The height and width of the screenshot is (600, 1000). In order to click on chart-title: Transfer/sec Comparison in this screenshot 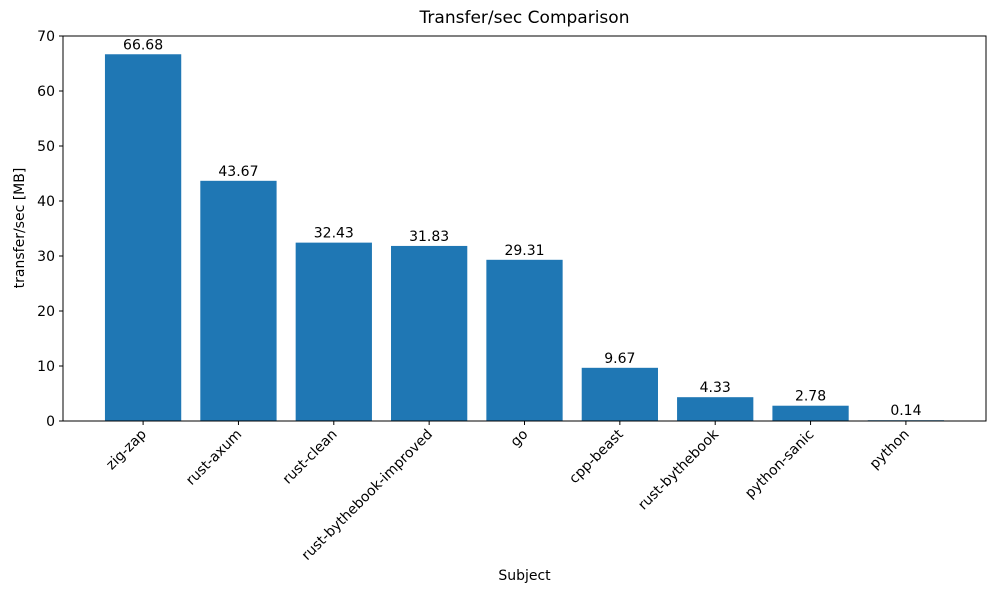, I will do `click(524, 18)`.